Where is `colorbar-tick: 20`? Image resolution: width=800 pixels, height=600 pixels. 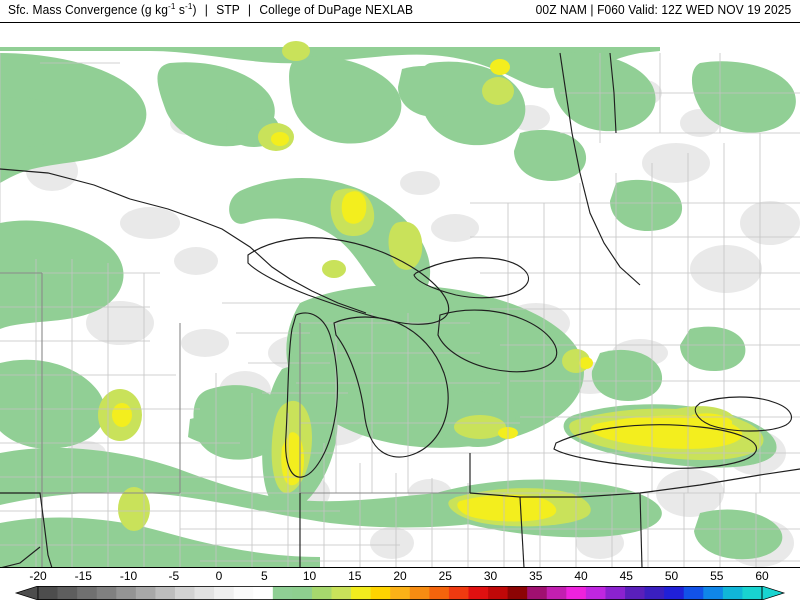 colorbar-tick: 20 is located at coordinates (400, 576).